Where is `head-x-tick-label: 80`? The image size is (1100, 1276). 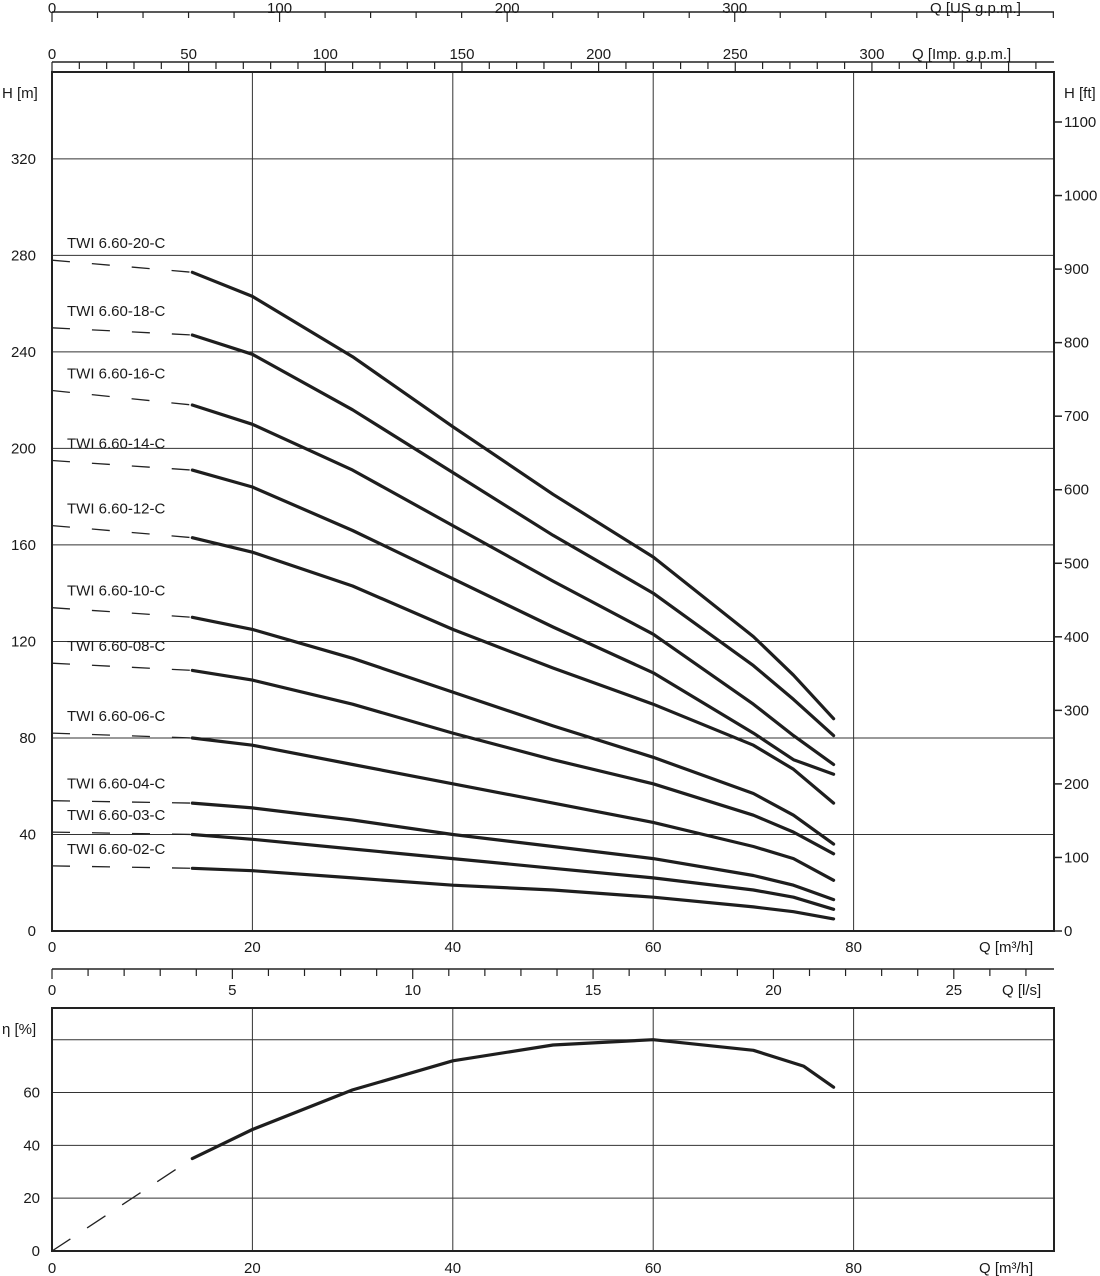
head-x-tick-label: 80 is located at coordinates (853, 947).